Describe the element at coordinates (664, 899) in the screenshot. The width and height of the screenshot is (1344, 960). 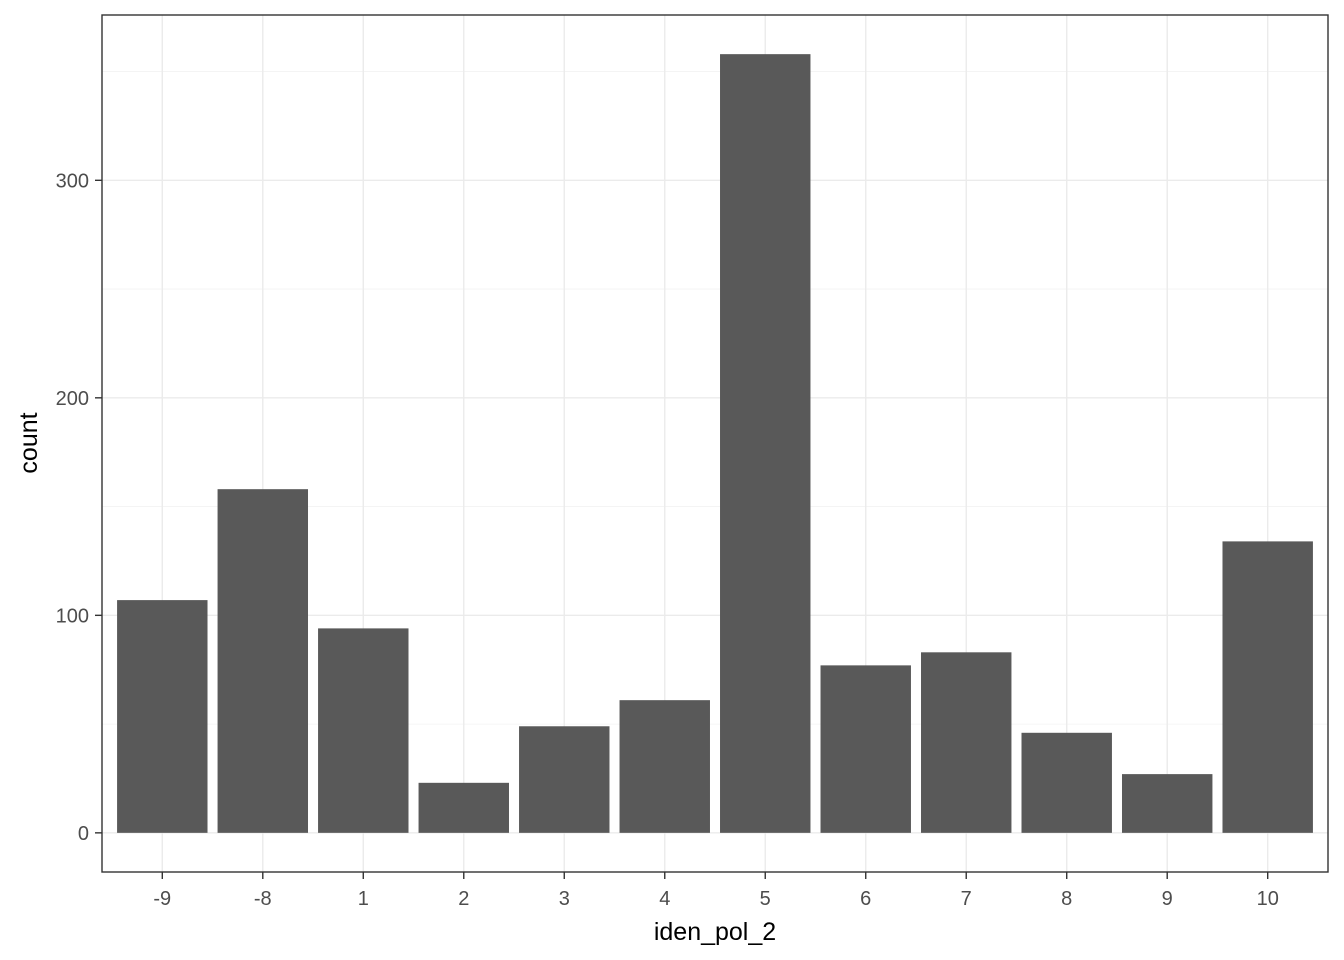
I see `x-tick-label: 4` at that location.